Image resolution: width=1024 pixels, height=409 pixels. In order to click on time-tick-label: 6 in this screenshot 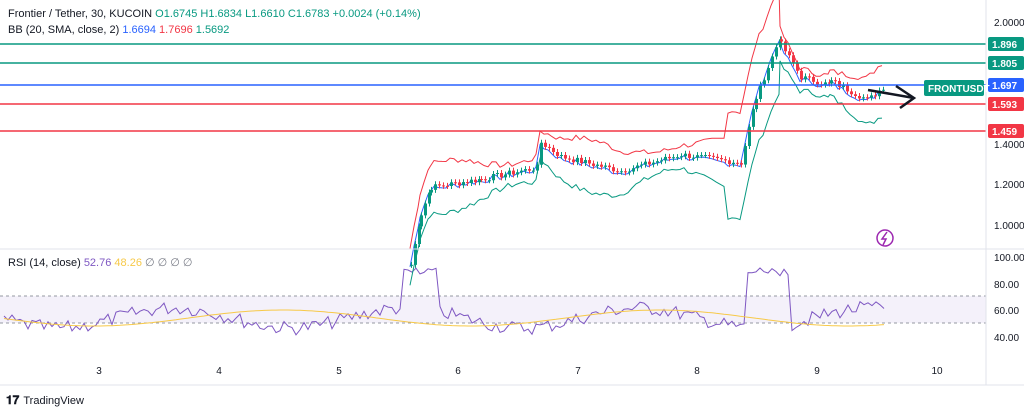, I will do `click(458, 371)`.